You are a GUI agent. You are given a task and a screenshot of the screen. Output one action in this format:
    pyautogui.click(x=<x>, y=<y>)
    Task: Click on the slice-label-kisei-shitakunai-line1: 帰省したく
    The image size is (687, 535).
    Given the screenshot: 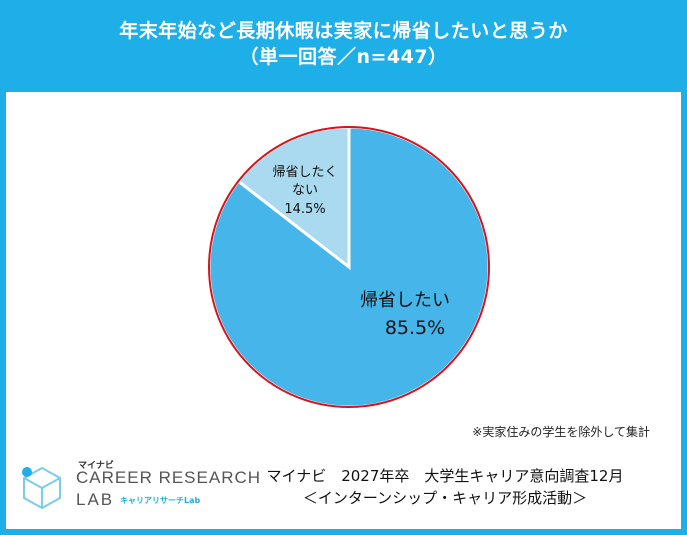 What is the action you would take?
    pyautogui.click(x=304, y=172)
    